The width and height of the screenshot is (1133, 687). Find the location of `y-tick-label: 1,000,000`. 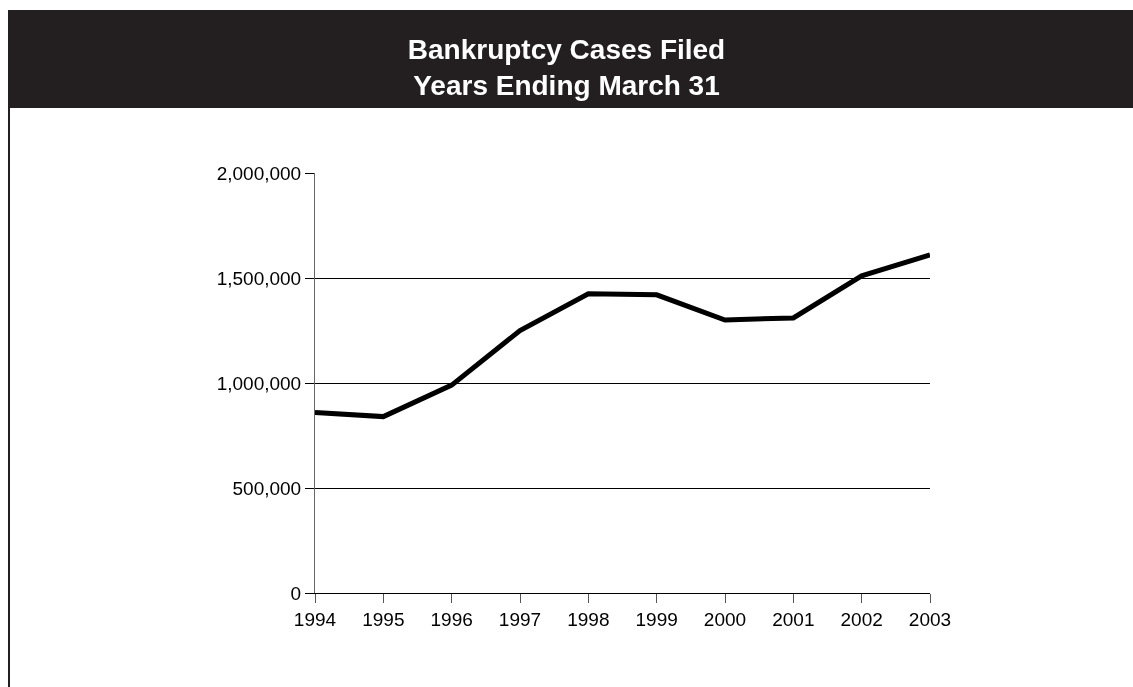

y-tick-label: 1,000,000 is located at coordinates (259, 383).